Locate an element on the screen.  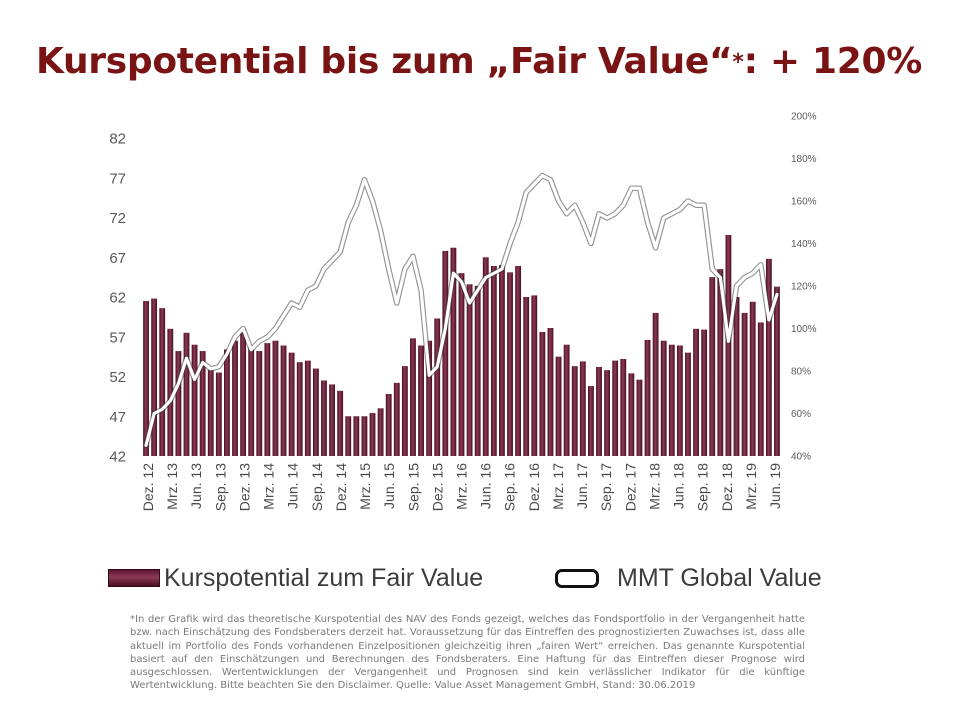
x-tick-label: Jun. 18 is located at coordinates (679, 486).